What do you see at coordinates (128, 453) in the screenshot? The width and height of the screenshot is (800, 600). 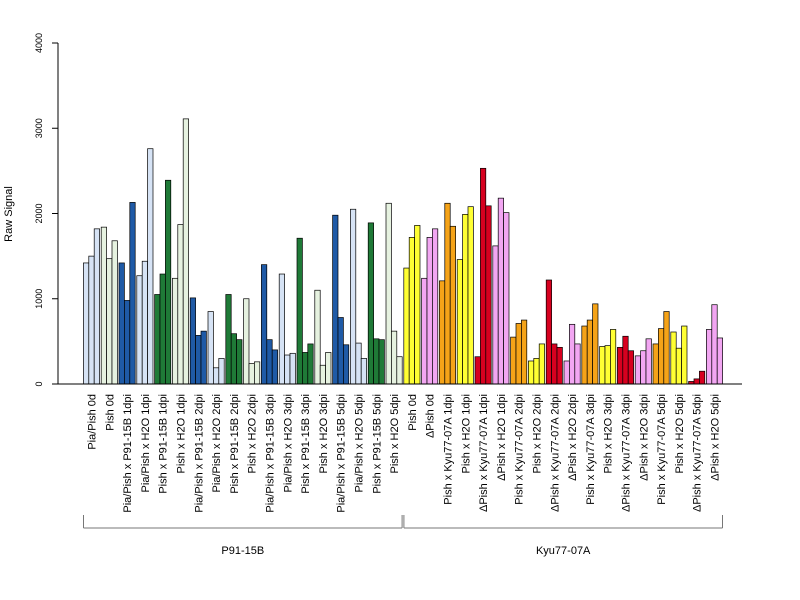 I see `category-label: Pia/Pish x P91-15B 1dpi` at bounding box center [128, 453].